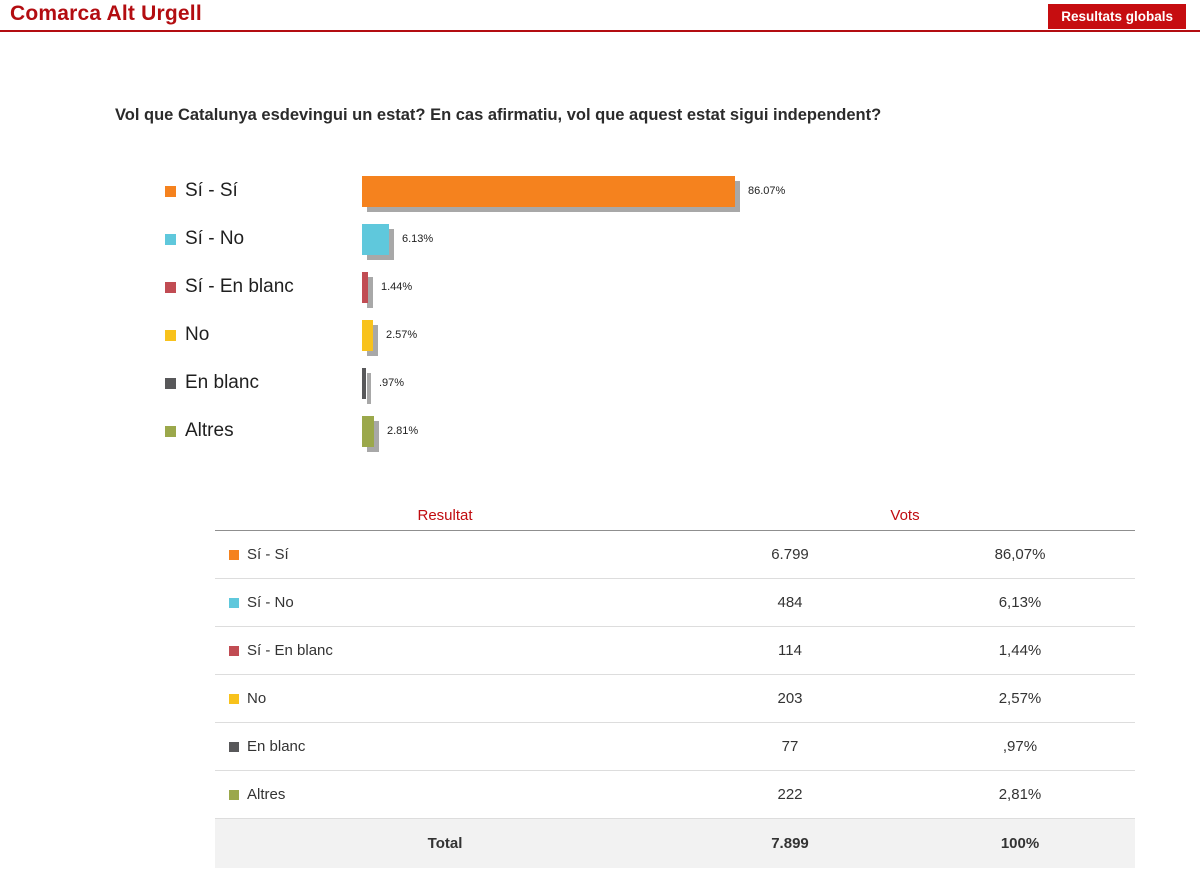  I want to click on bar-value-label: 2.57%, so click(402, 335).